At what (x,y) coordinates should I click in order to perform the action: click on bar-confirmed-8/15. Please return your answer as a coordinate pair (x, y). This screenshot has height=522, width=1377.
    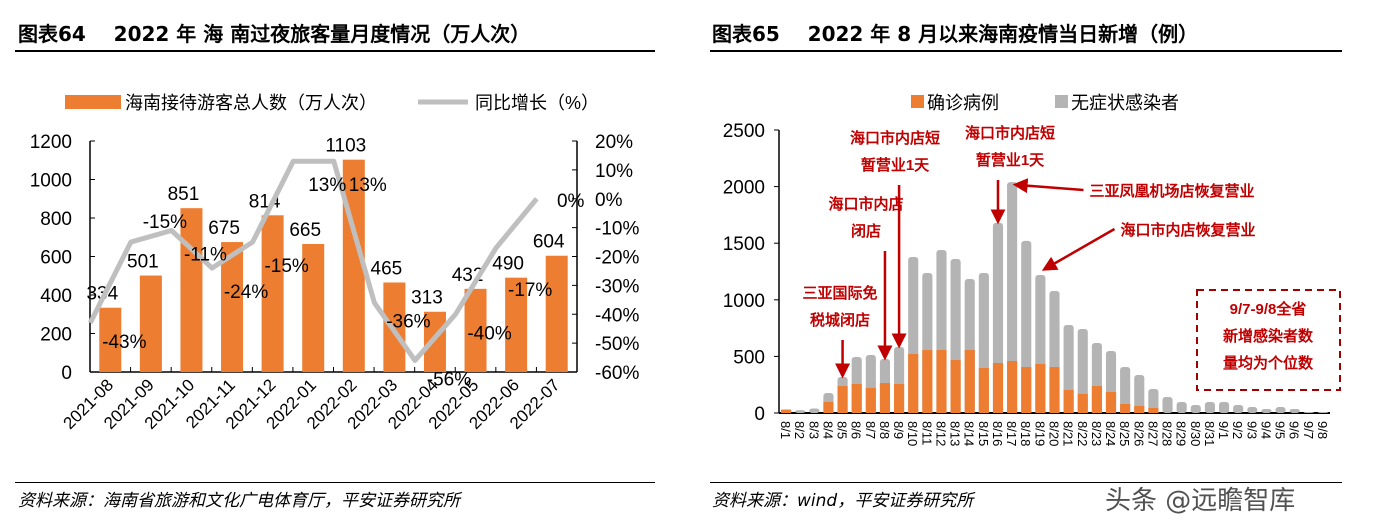
    Looking at the image, I should click on (983, 390).